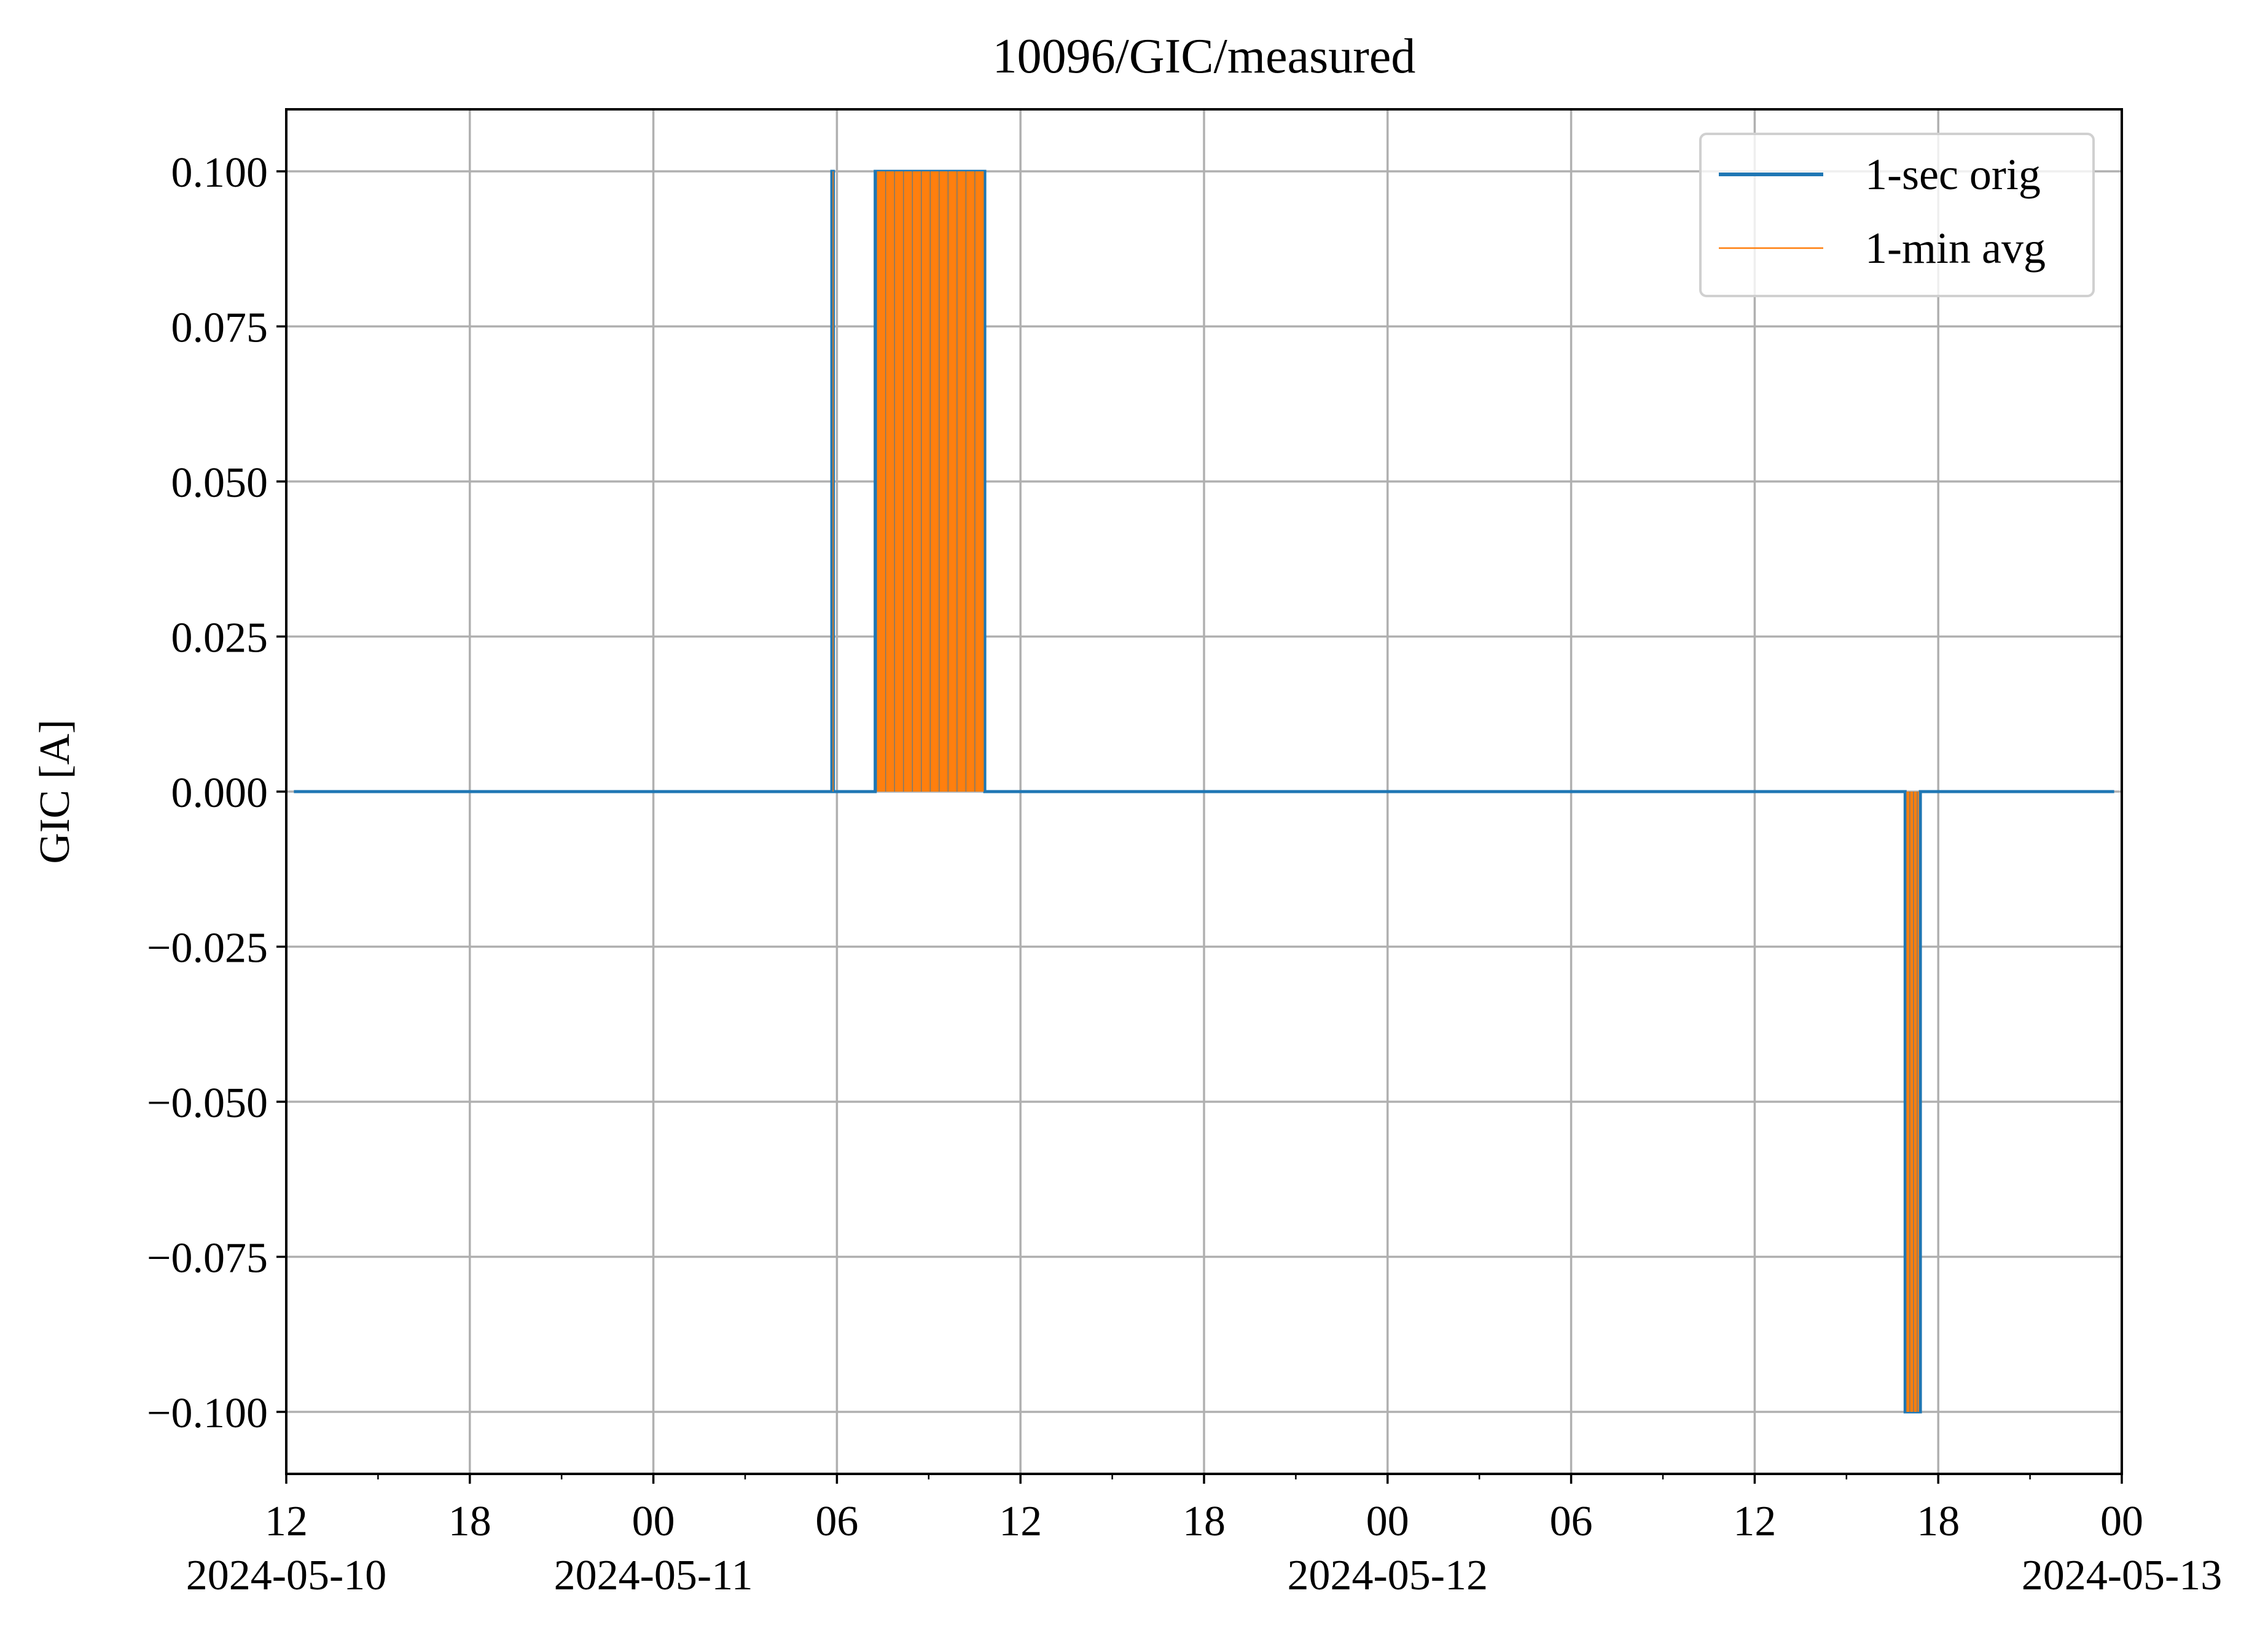  Describe the element at coordinates (1204, 56) in the screenshot. I see `chart-title: 10096/GIC/measured` at that location.